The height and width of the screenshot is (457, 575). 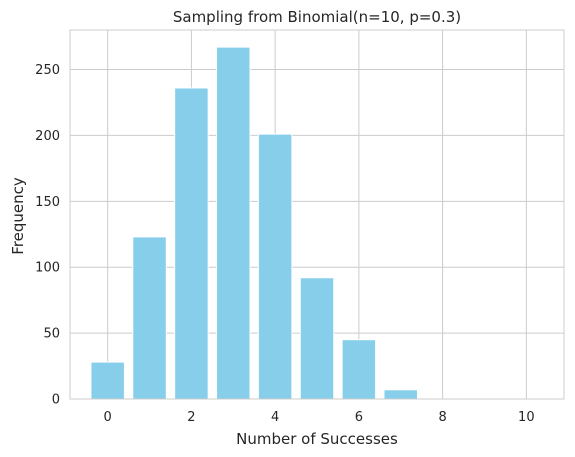 I want to click on y-tick-label: 200, so click(x=47, y=136).